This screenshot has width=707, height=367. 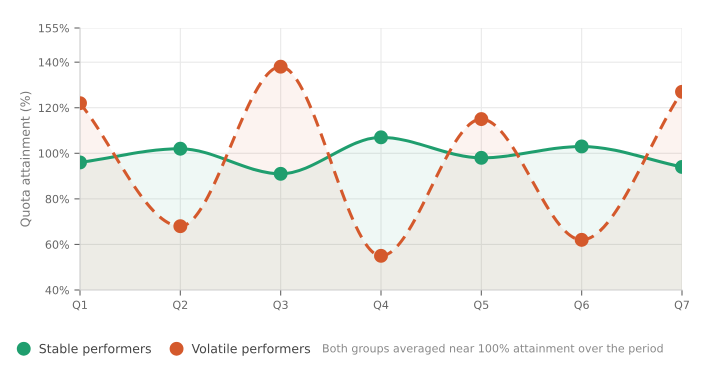 I want to click on x-tick-label: Q7, so click(x=681, y=305).